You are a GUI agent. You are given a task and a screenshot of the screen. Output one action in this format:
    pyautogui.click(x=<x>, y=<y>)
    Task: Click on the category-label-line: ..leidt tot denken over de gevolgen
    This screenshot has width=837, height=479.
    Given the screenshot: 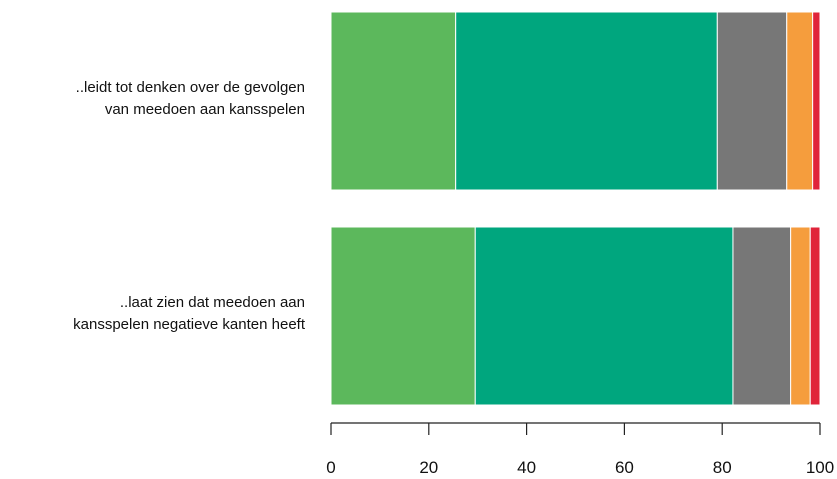 What is the action you would take?
    pyautogui.click(x=190, y=87)
    